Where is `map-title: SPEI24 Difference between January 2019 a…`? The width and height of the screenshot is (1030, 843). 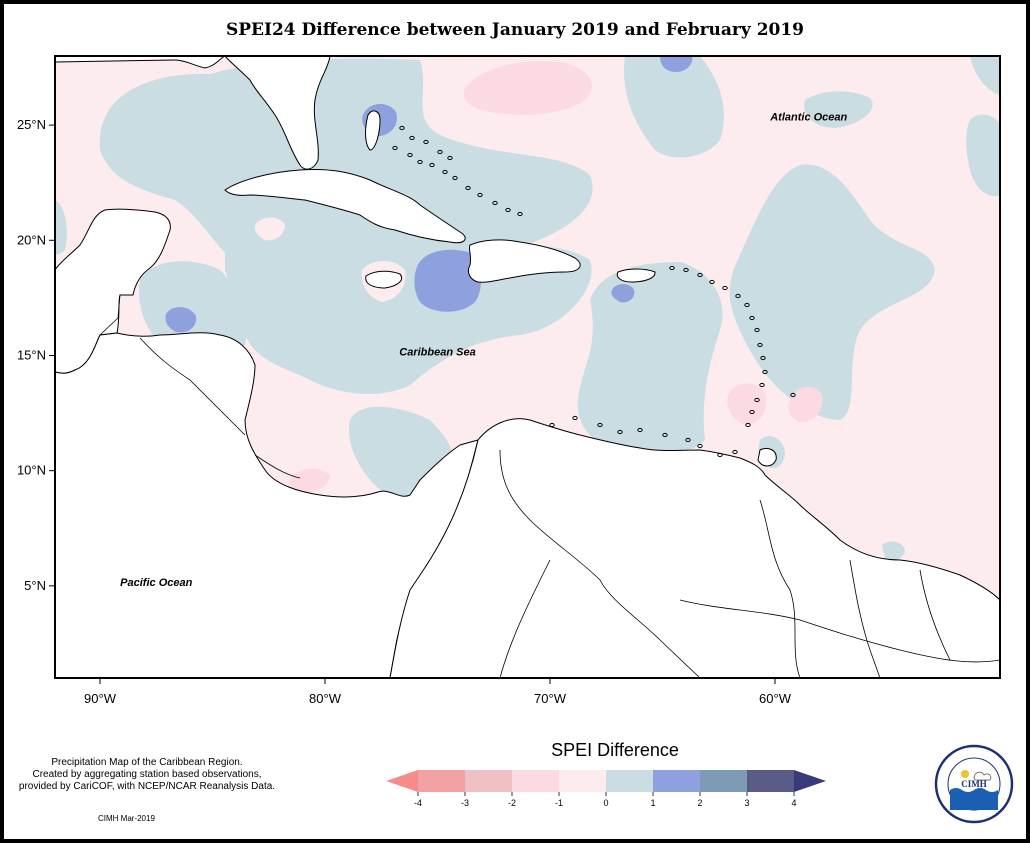 map-title: SPEI24 Difference between January 2019 a… is located at coordinates (515, 30).